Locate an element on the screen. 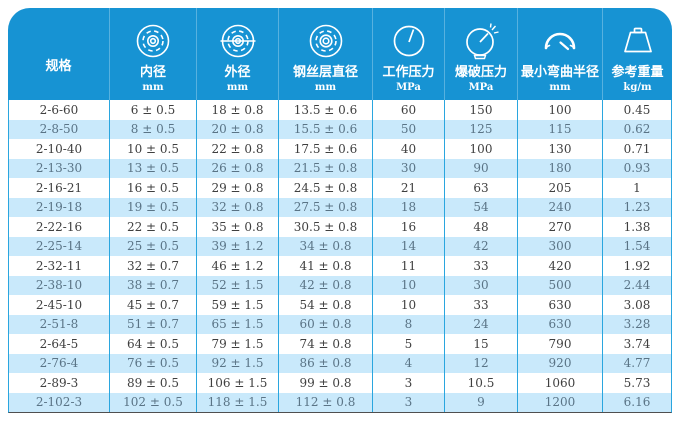  table-cell: 21.5 ± 0.8 is located at coordinates (326, 168).